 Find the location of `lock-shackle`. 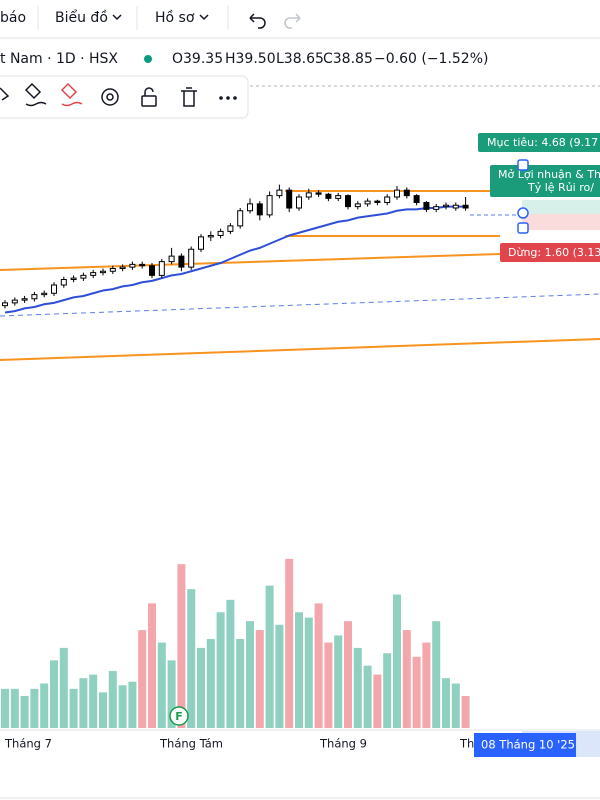

lock-shackle is located at coordinates (149, 91).